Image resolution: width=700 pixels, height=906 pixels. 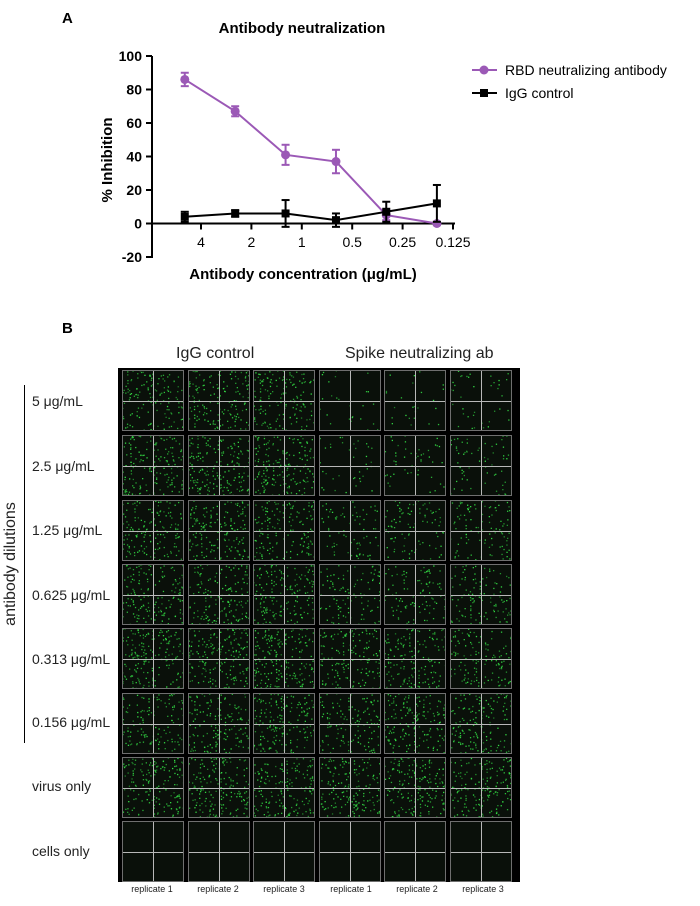 I want to click on group-title-spike: Spike neutralizing ab, so click(x=419, y=353).